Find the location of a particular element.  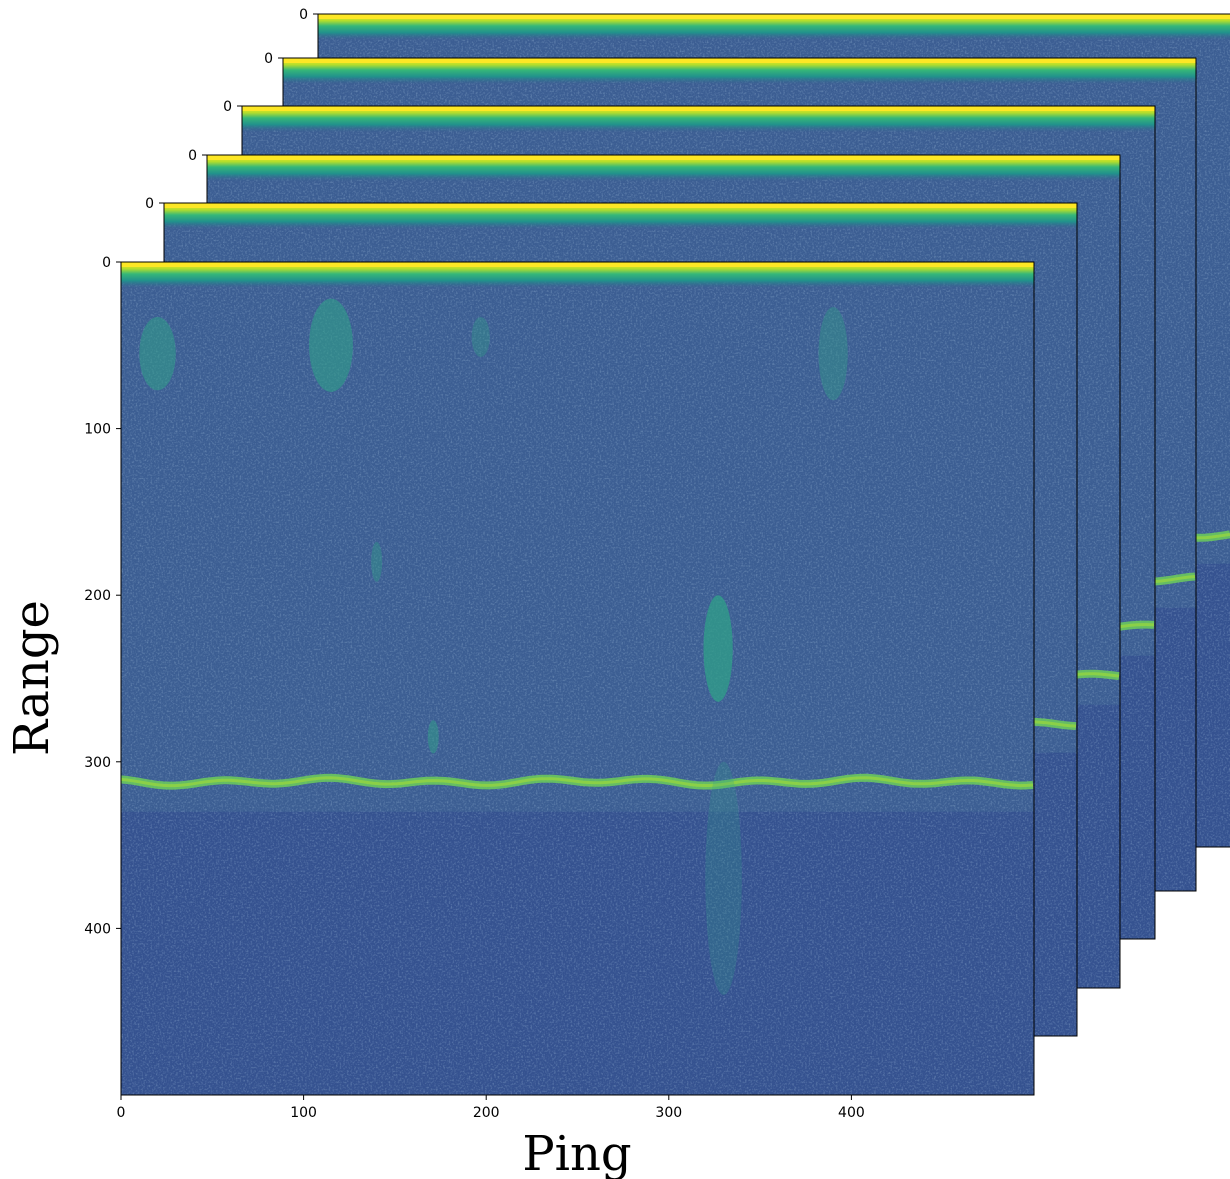

y-tick-label: 300 is located at coordinates (97, 763).